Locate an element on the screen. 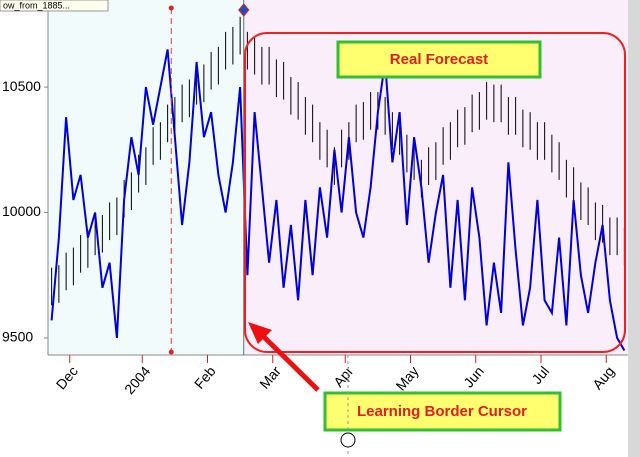 The image size is (640, 457). arrow-head is located at coordinates (260, 333).